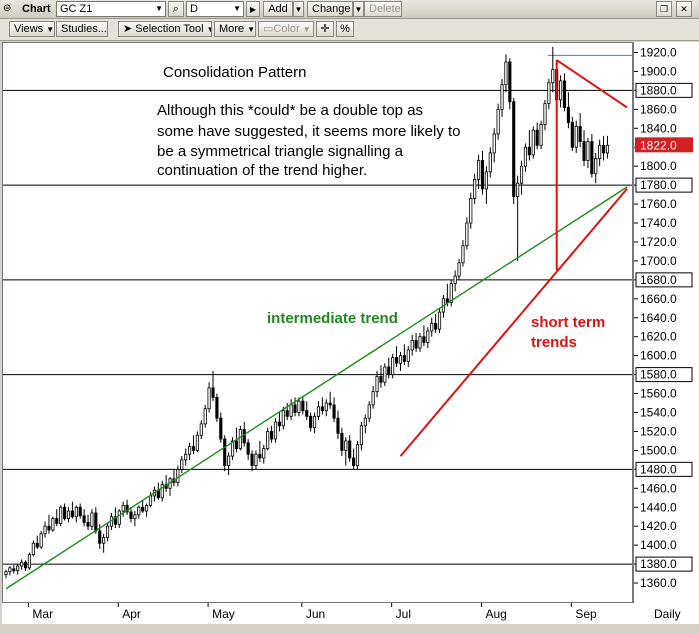 Image resolution: width=699 pixels, height=634 pixels. I want to click on play-icon: ▶, so click(253, 9).